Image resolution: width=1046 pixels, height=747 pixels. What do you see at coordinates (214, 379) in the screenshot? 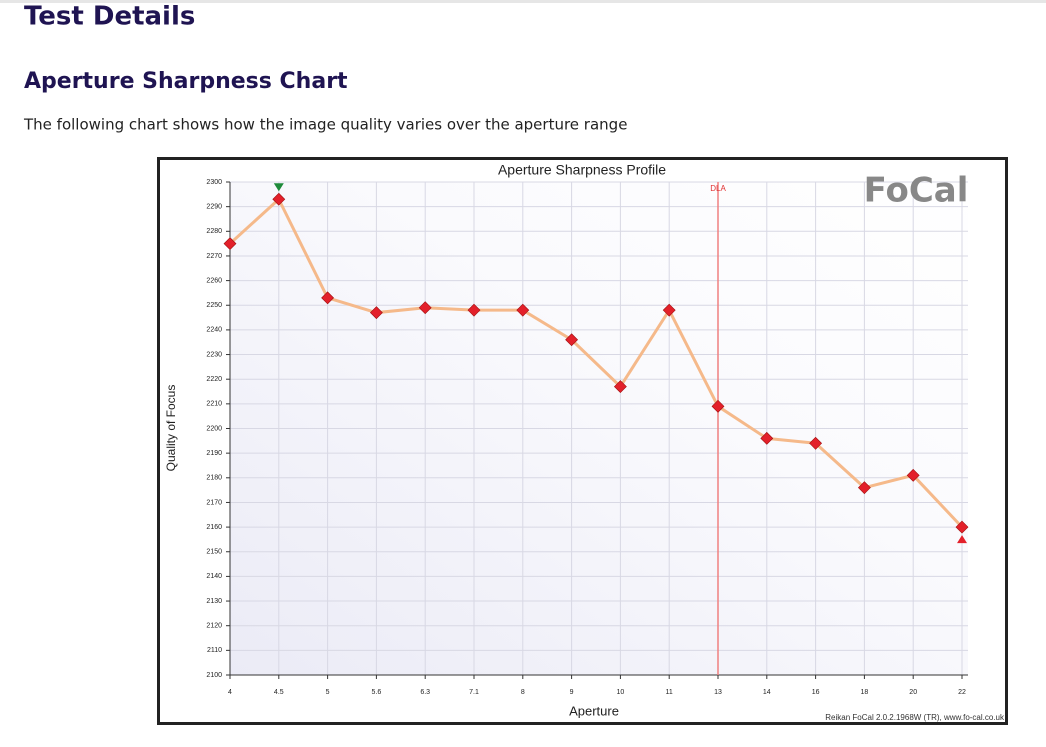
I see `y-tick-label: 2220` at bounding box center [214, 379].